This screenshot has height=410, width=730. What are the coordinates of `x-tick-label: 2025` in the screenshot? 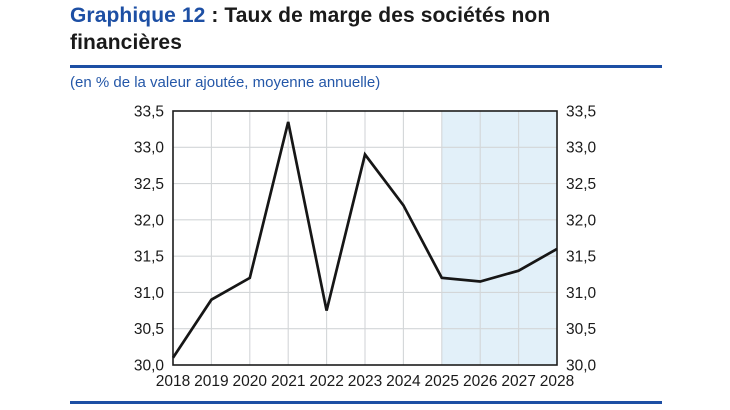 It's located at (442, 381).